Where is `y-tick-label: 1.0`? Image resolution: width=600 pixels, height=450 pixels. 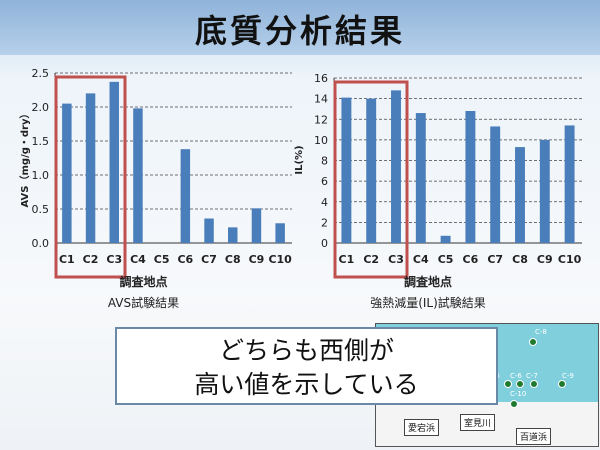 y-tick-label: 1.0 is located at coordinates (41, 175).